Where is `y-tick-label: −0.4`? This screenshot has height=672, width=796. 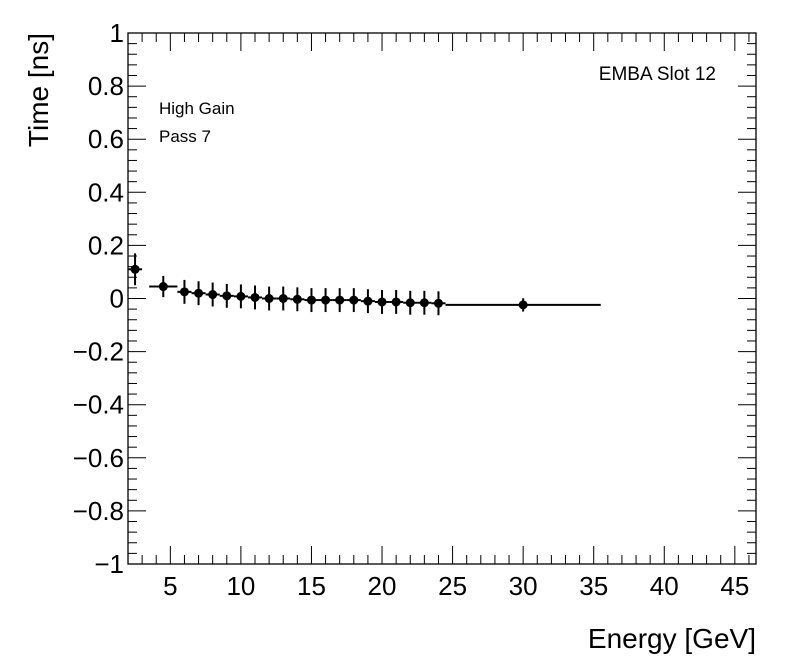 y-tick-label: −0.4 is located at coordinates (98, 405).